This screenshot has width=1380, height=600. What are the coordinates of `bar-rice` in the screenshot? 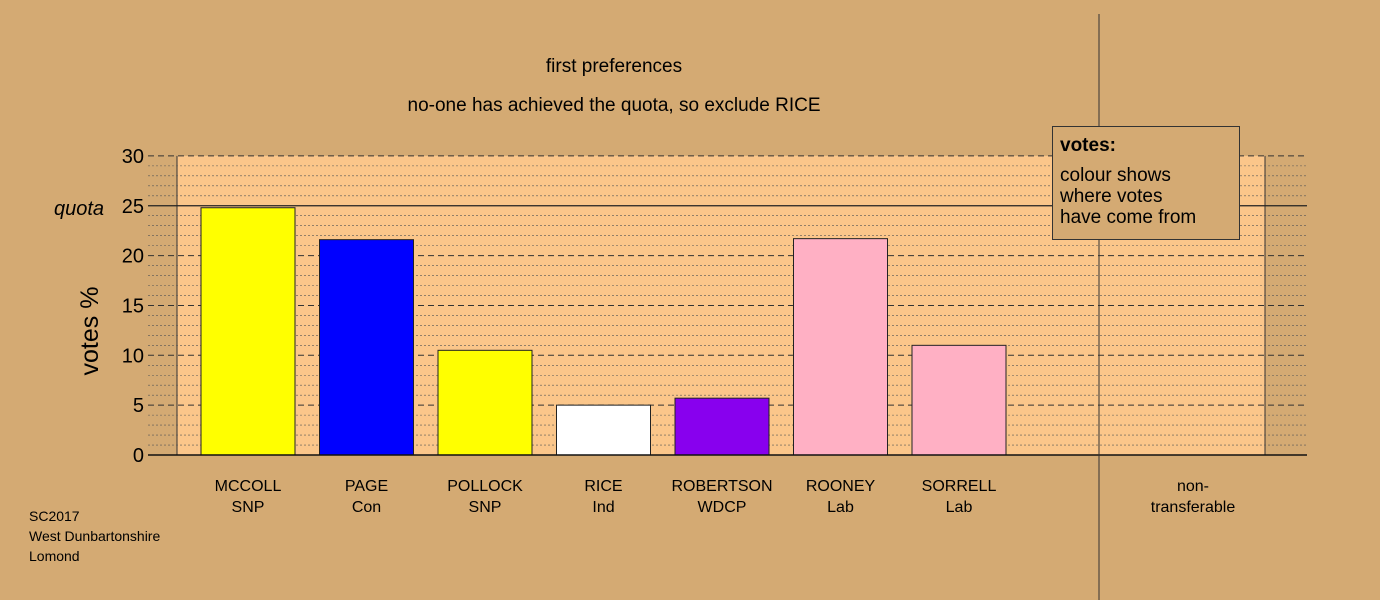 It's located at (603, 430).